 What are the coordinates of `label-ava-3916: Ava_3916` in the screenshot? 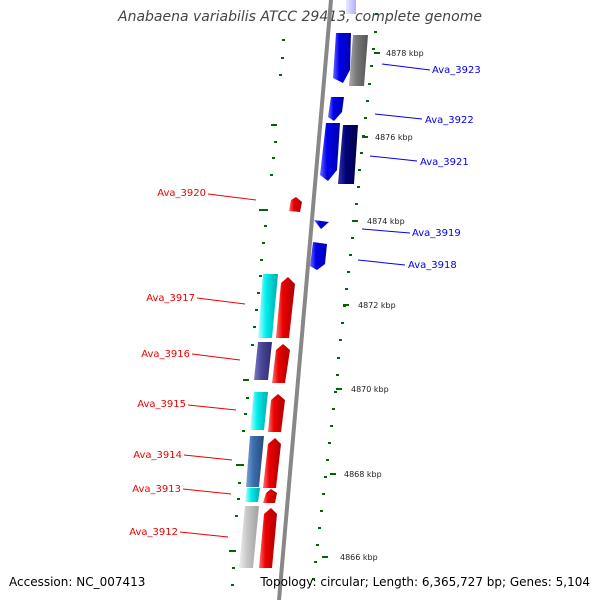 It's located at (191, 355).